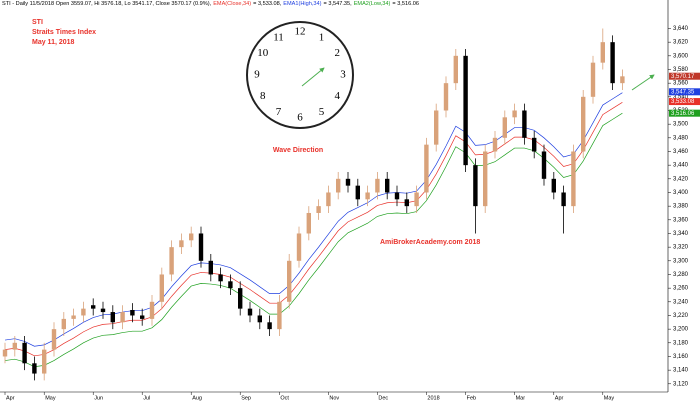 This screenshot has width=700, height=402. Describe the element at coordinates (681, 207) in the screenshot. I see `y-tick-label: 3,380` at that location.